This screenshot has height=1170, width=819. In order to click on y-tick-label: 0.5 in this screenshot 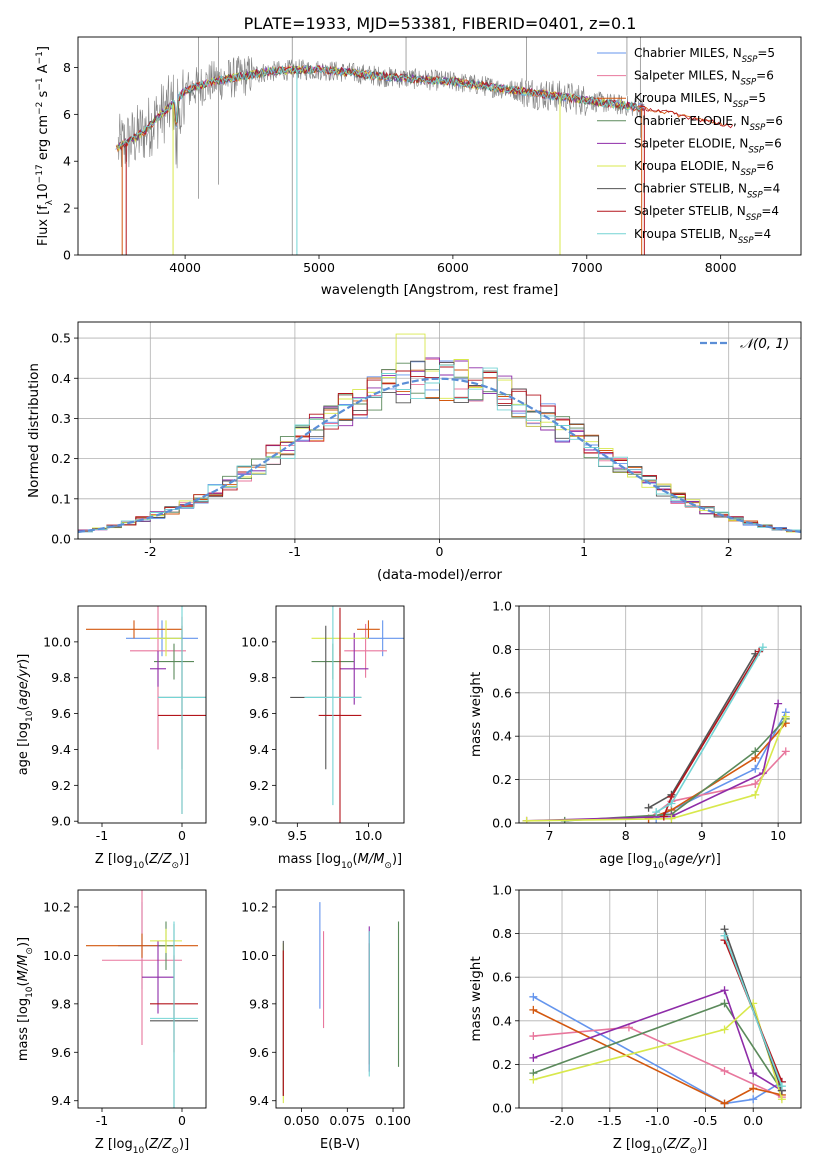, I will do `click(61, 338)`.